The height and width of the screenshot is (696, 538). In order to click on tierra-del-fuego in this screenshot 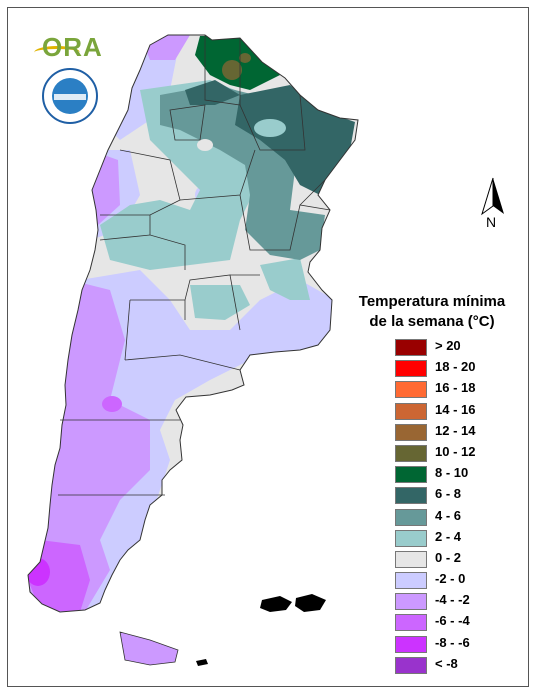, I will do `click(149, 648)`.